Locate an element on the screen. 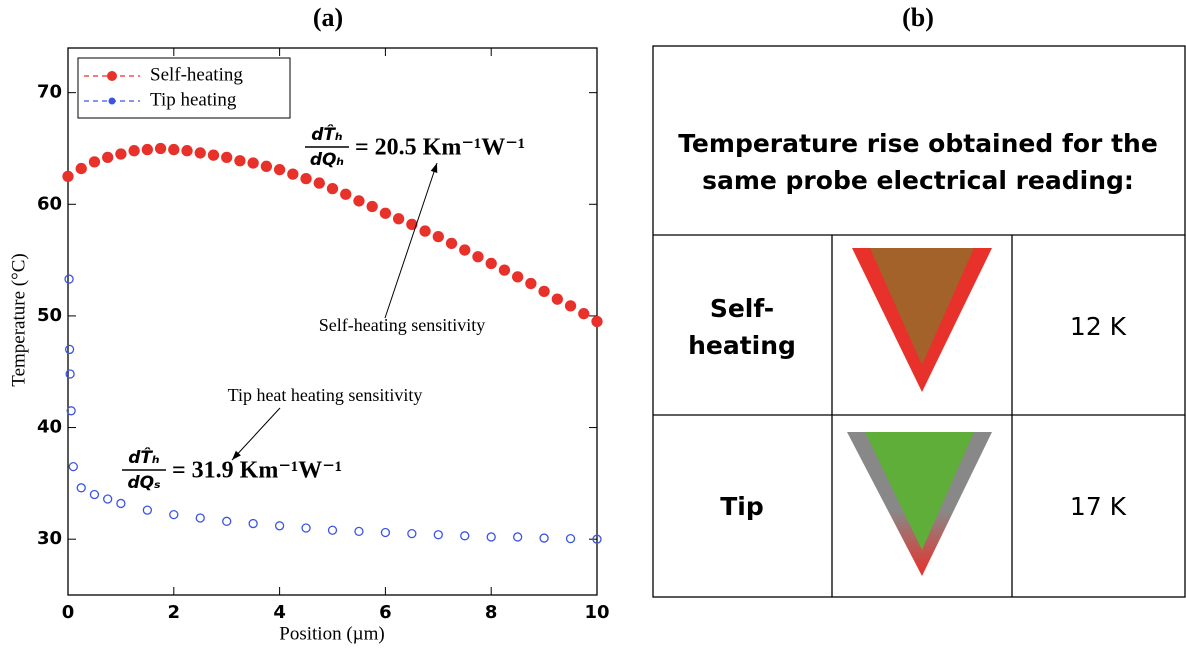 This screenshot has width=1186, height=655. x-tick-label: 0 is located at coordinates (68, 612).